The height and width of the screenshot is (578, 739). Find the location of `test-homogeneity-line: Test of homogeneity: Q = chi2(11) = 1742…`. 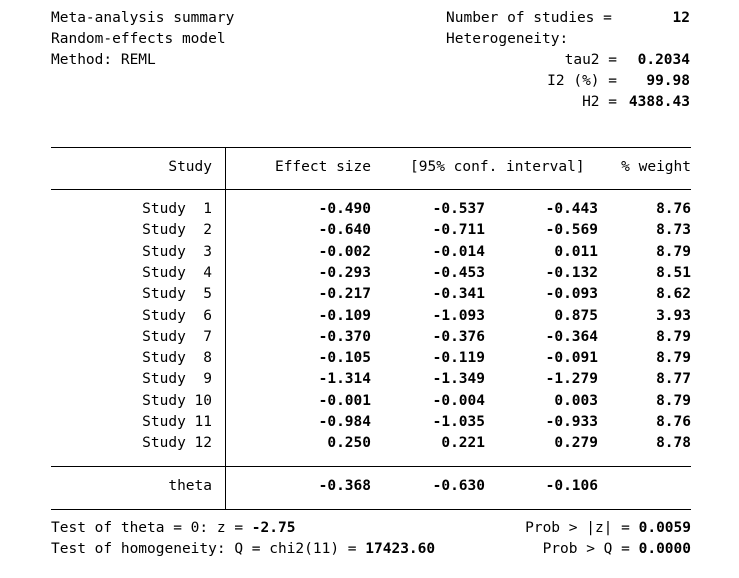

test-homogeneity-line: Test of homogeneity: Q = chi2(11) = 1742… is located at coordinates (243, 549).